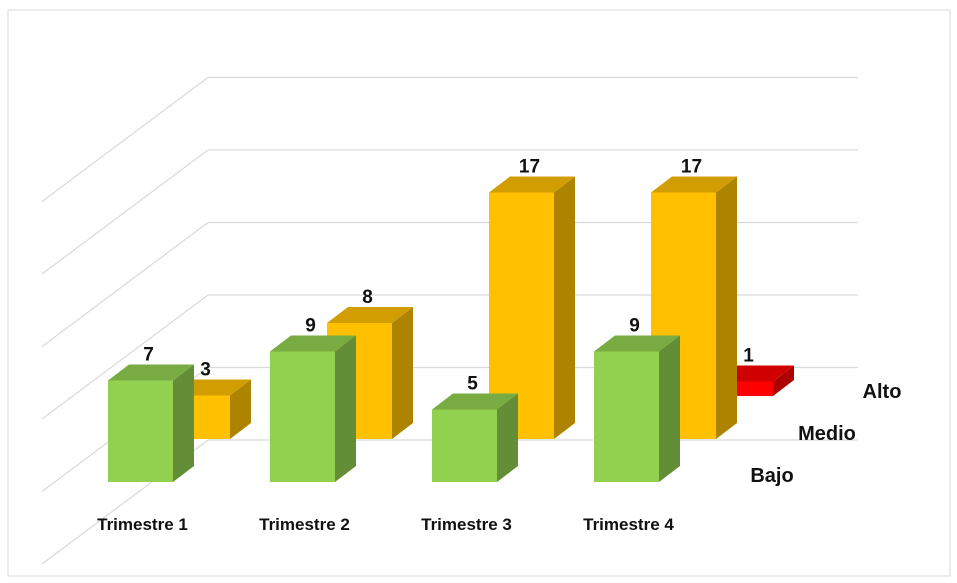 The image size is (957, 583). I want to click on series-label-alto: Alto, so click(882, 392).